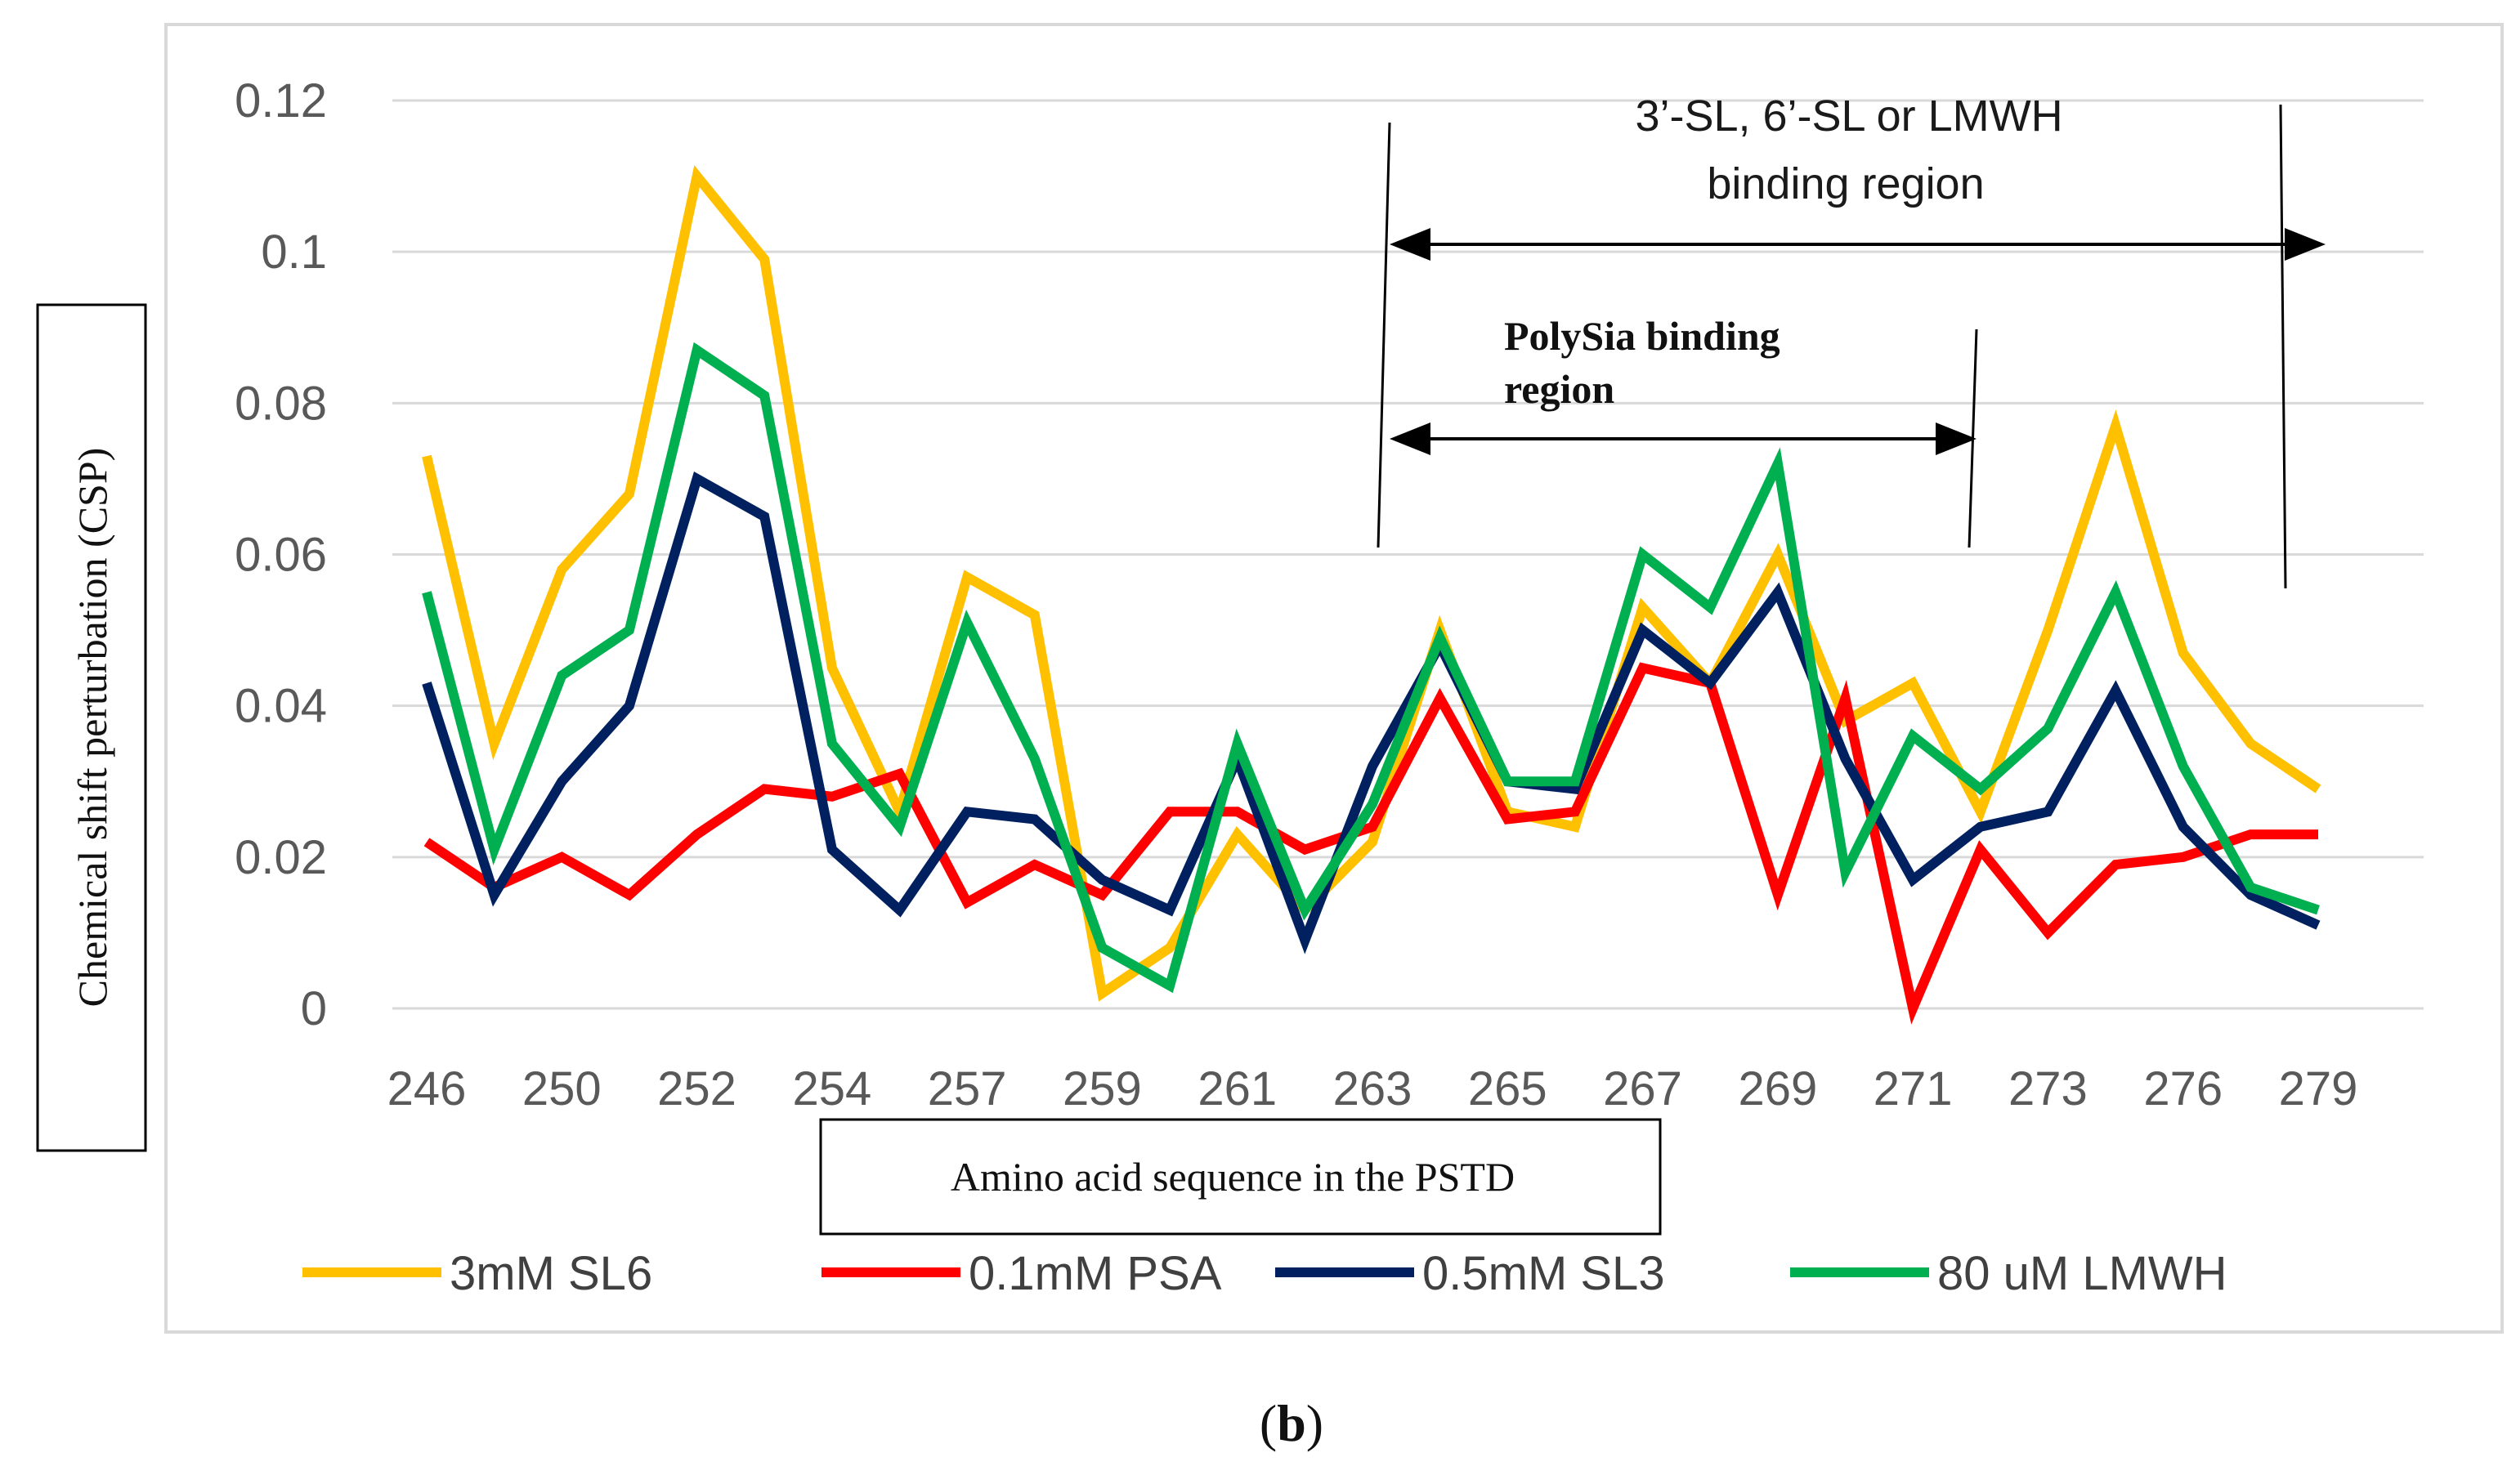 The image size is (2516, 1484). I want to click on x-tick-label: 261, so click(1237, 1089).